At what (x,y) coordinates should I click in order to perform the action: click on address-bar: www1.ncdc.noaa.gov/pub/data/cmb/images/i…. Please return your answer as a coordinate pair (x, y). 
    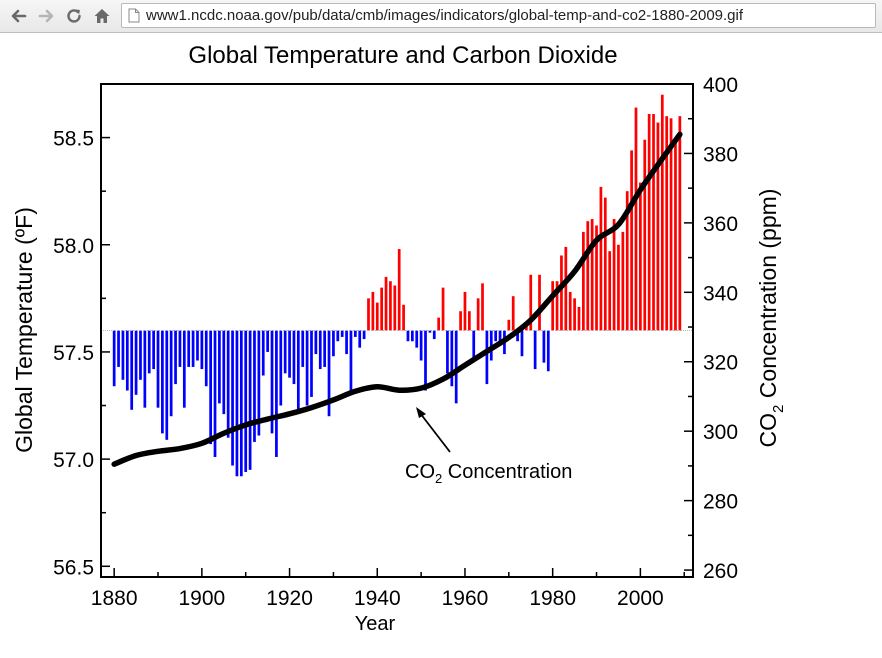
    Looking at the image, I should click on (498, 15).